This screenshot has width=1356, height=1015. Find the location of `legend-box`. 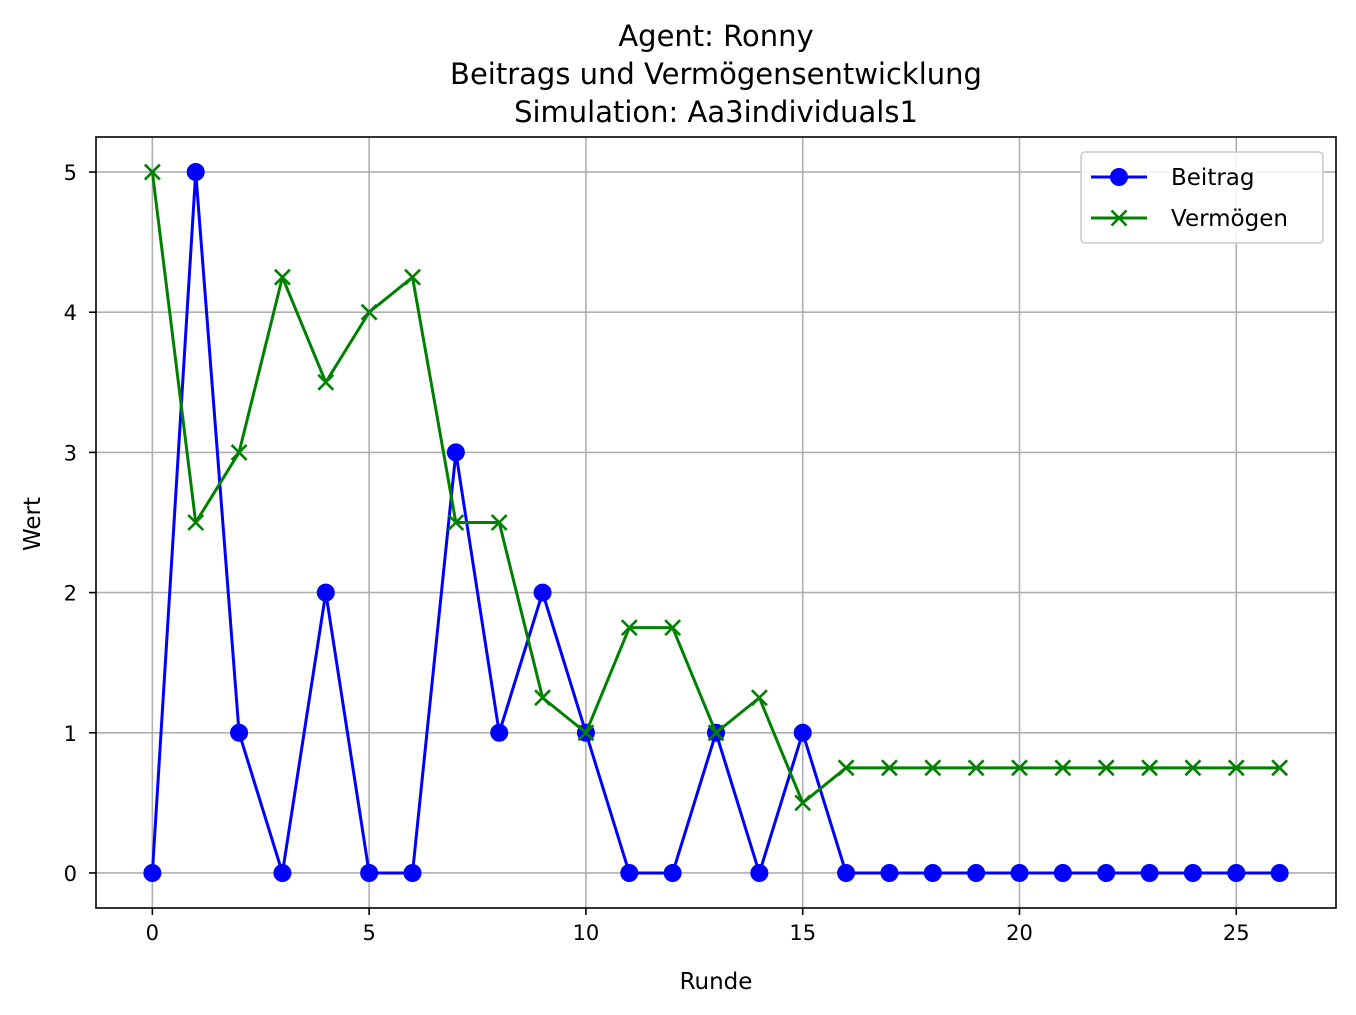

legend-box is located at coordinates (1202, 197).